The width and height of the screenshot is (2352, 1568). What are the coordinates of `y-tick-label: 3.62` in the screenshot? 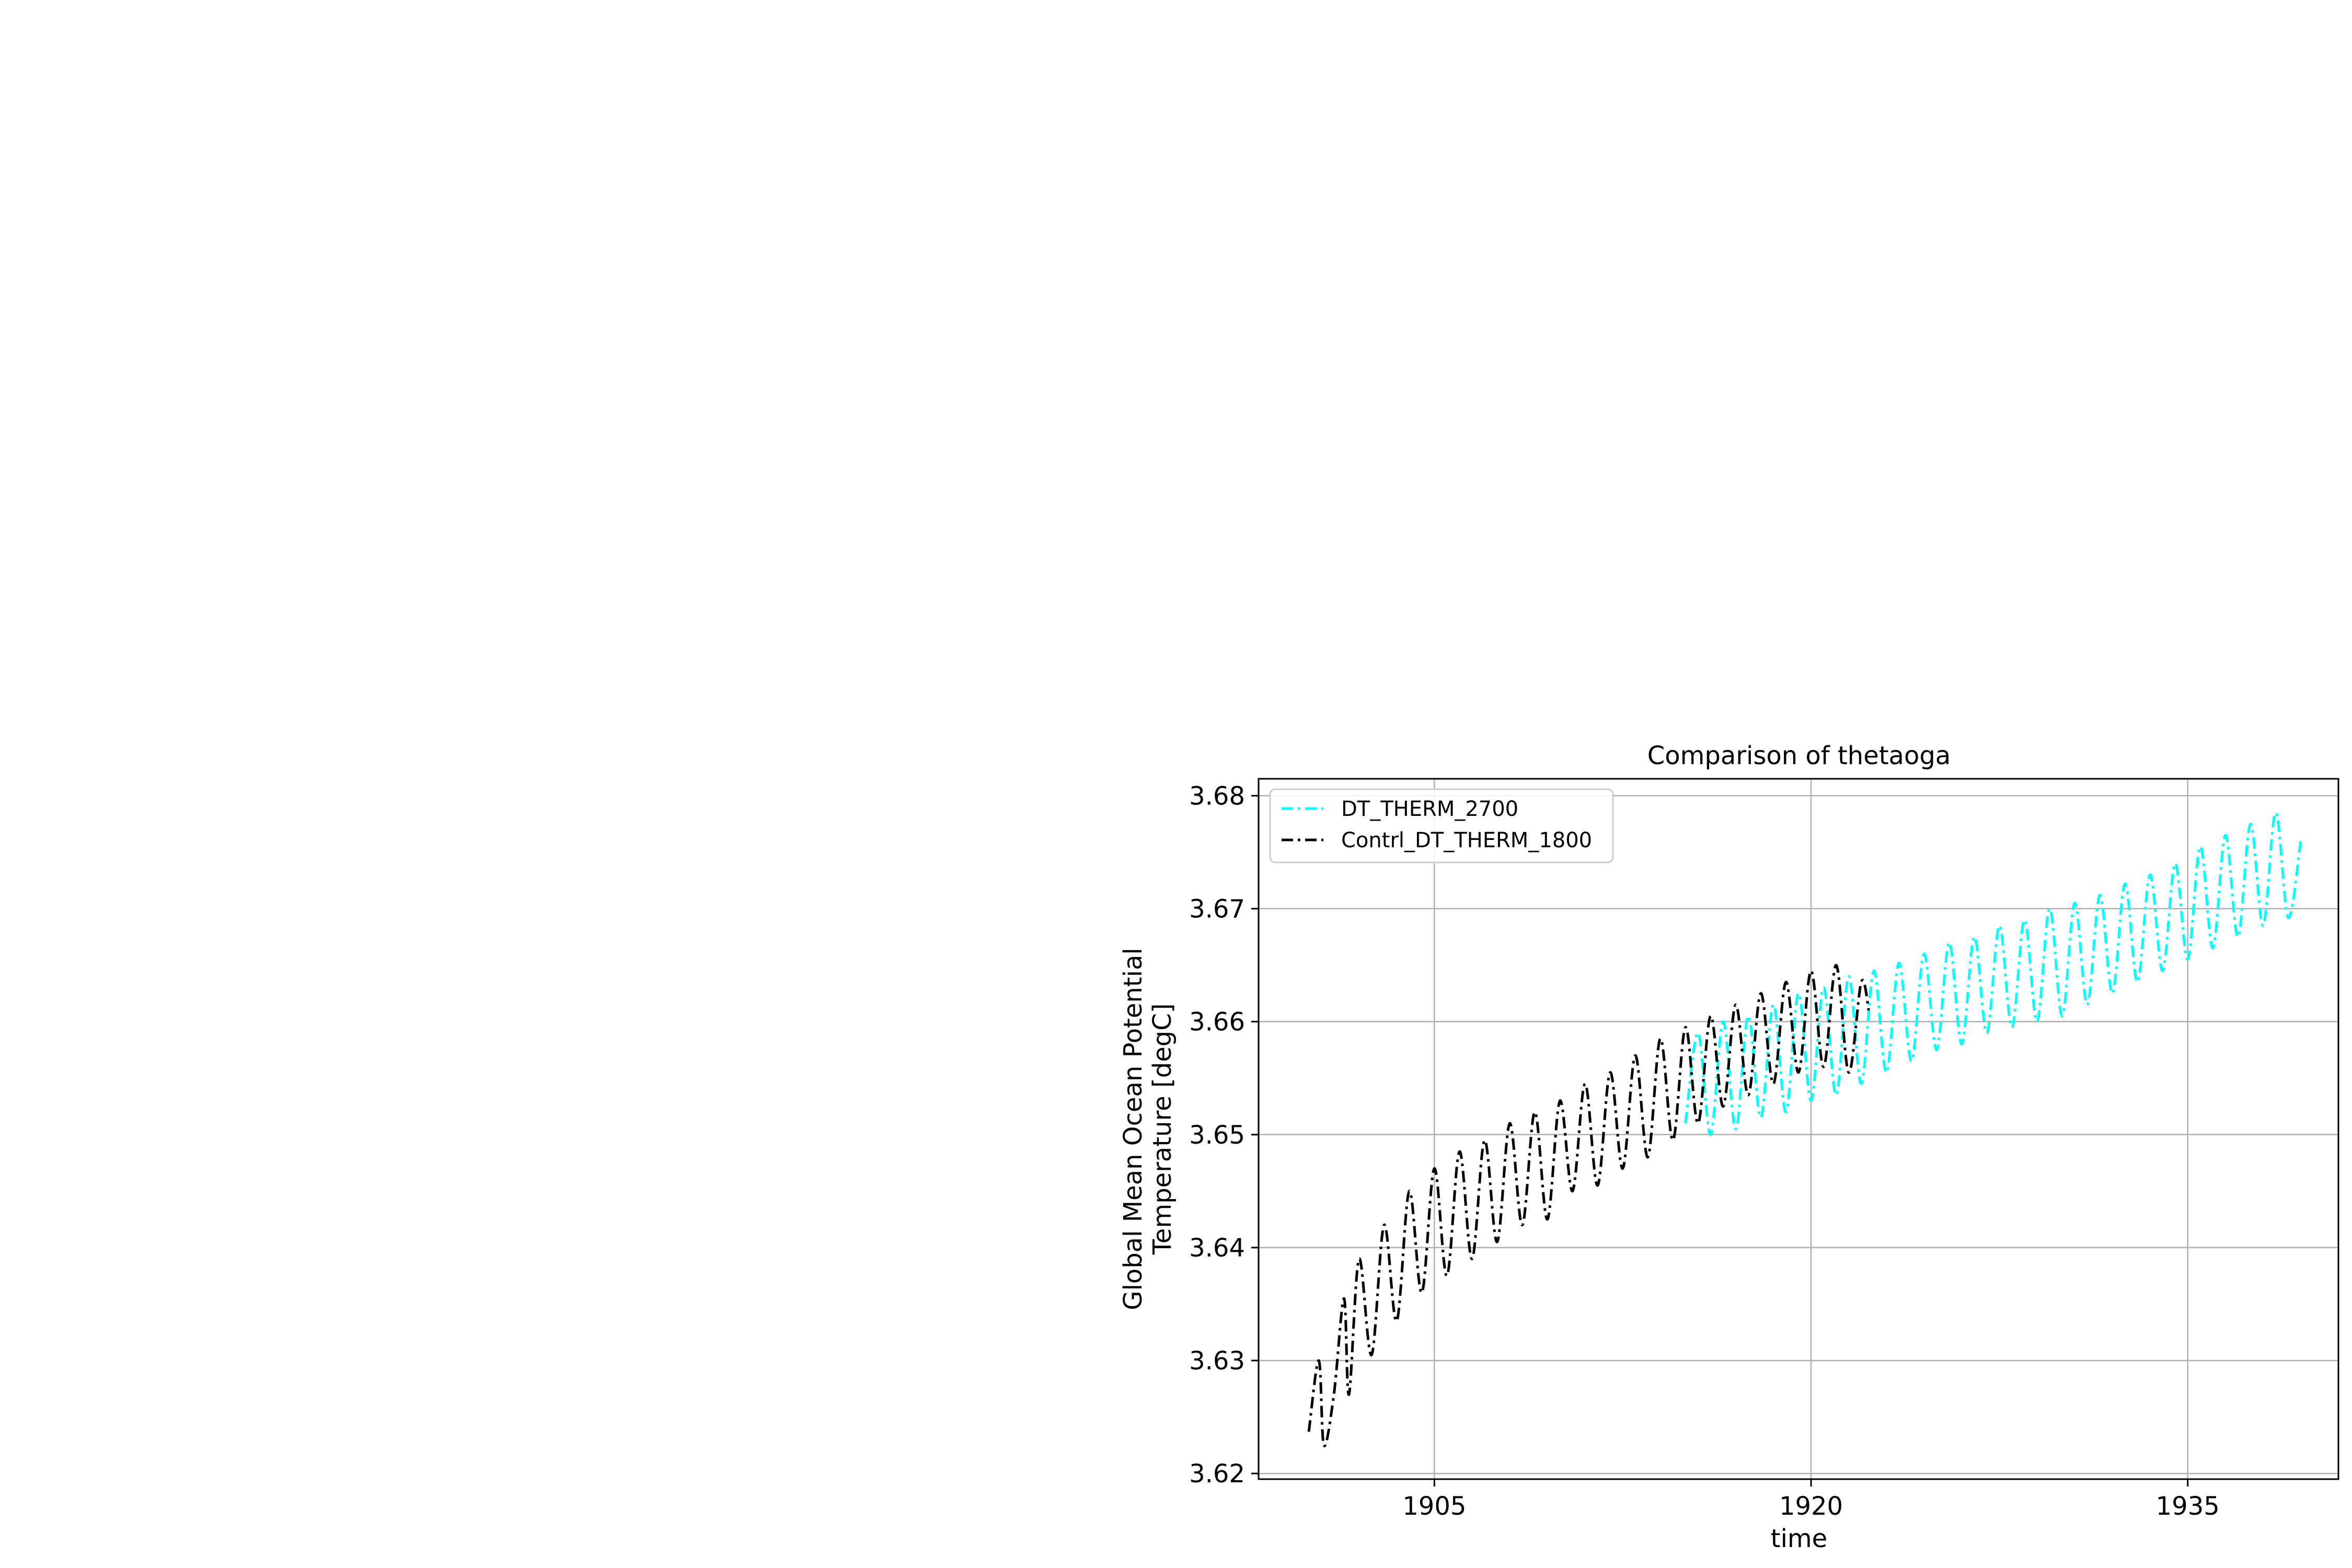 It's located at (1217, 1474).